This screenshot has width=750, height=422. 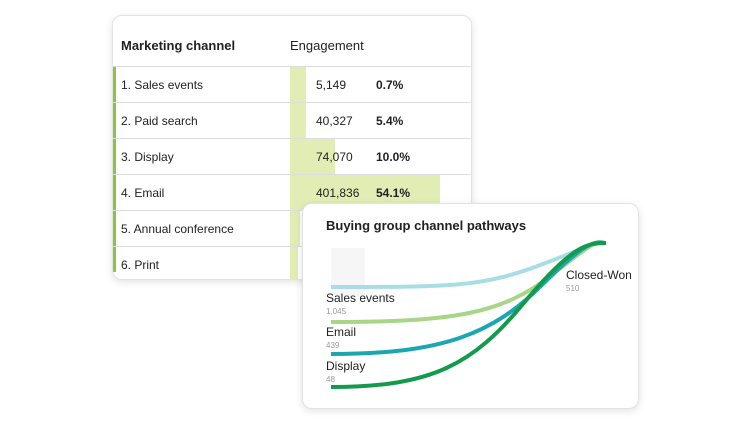 I want to click on table-row: 1. Sales events 5,149 0.7%, so click(x=292, y=84).